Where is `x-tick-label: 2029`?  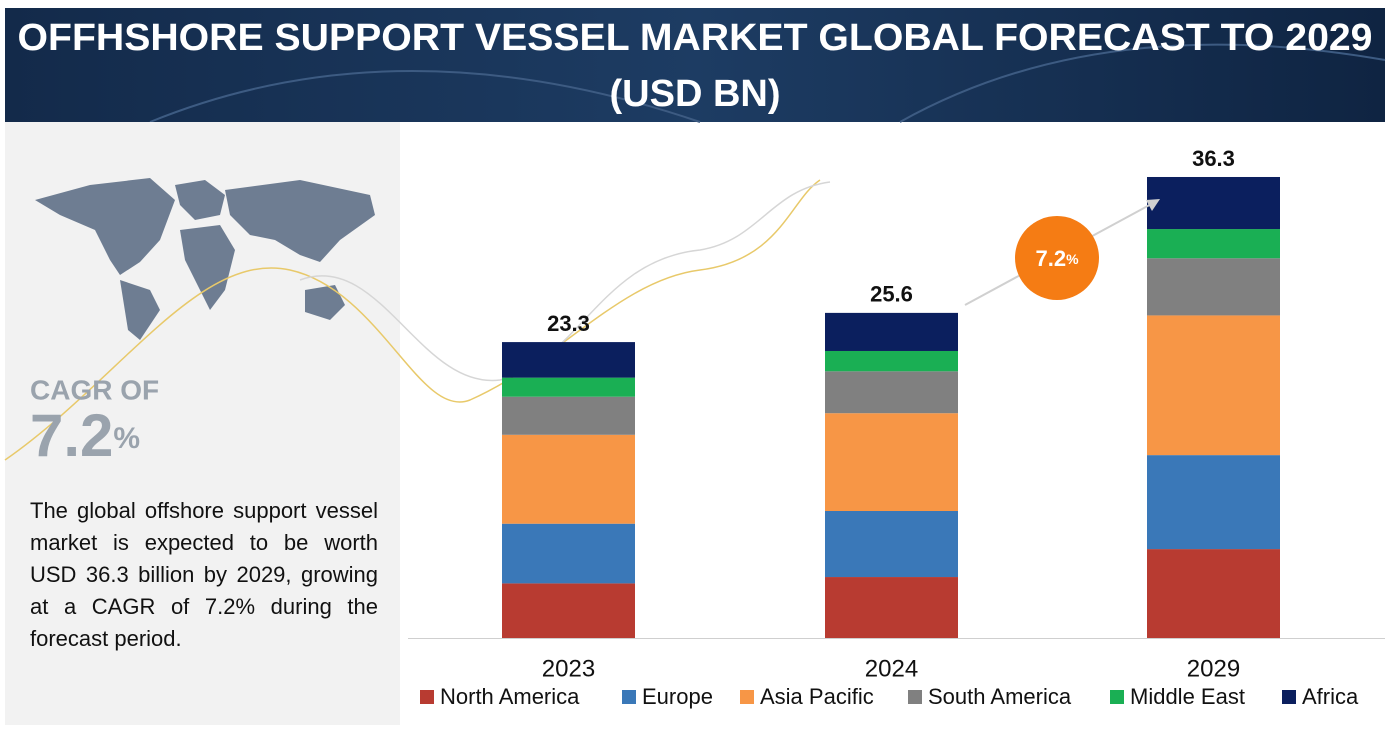 x-tick-label: 2029 is located at coordinates (1213, 668).